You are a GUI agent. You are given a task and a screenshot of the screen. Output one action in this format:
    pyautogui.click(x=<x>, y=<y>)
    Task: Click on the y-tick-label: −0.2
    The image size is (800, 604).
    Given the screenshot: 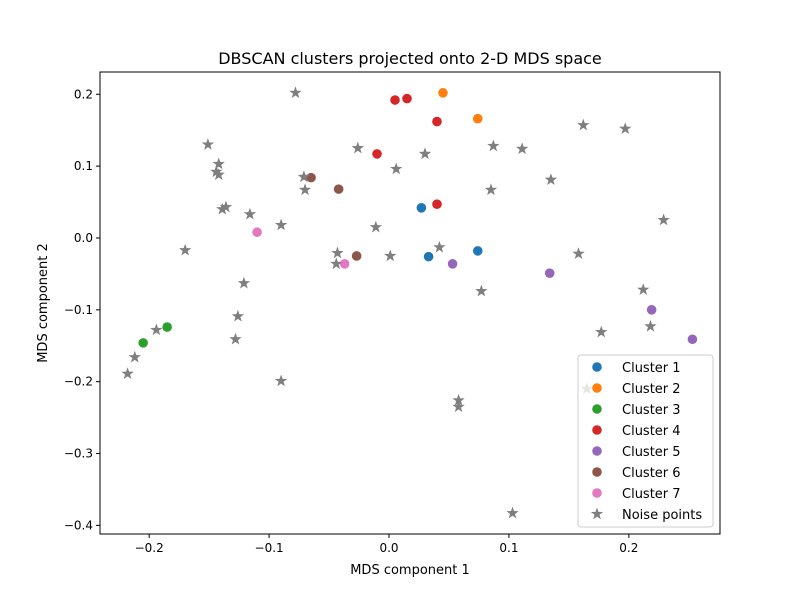 What is the action you would take?
    pyautogui.click(x=78, y=382)
    